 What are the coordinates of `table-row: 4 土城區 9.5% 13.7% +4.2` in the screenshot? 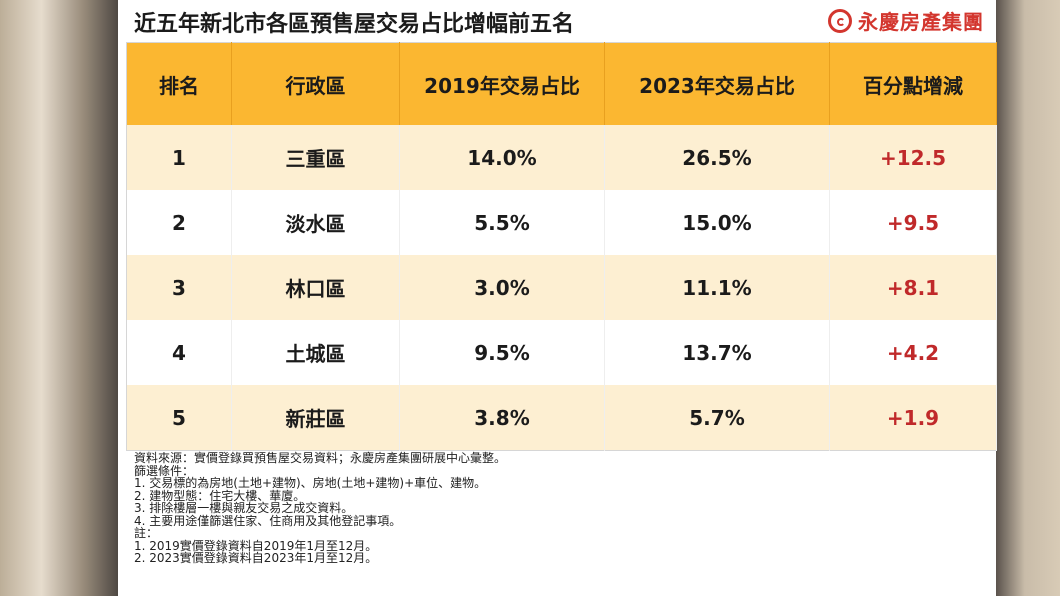 It's located at (561, 352).